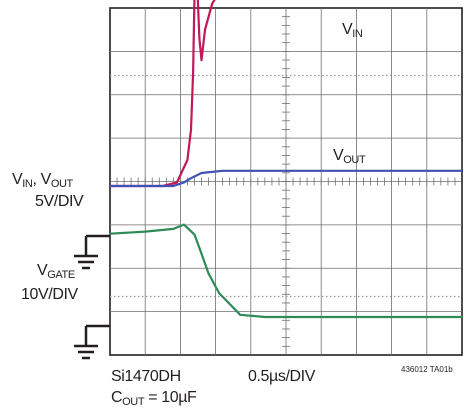  What do you see at coordinates (56, 271) in the screenshot?
I see `channel-3-label: VGATE` at bounding box center [56, 271].